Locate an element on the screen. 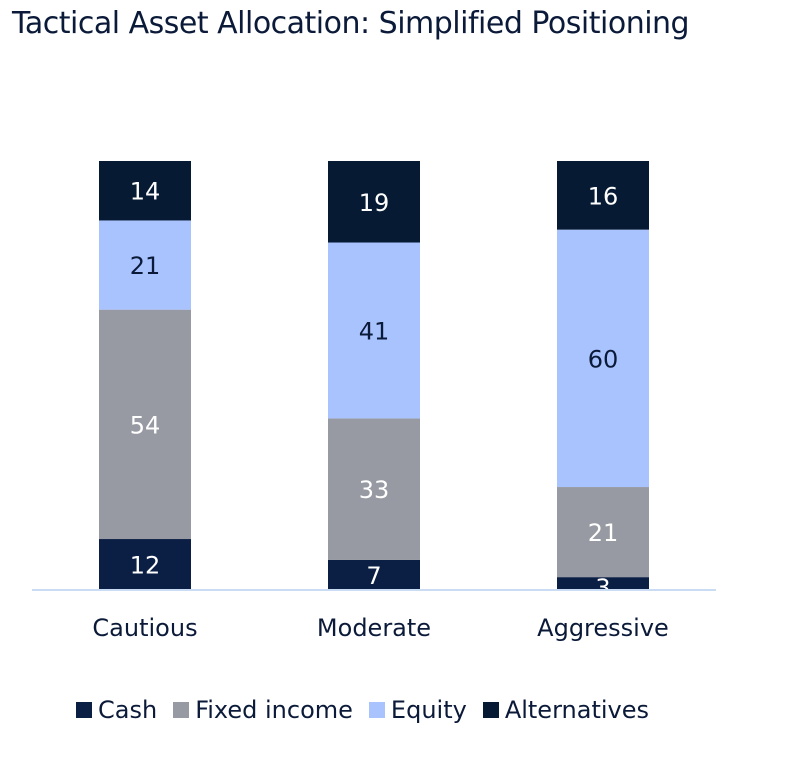 The height and width of the screenshot is (764, 800). data-label-equity-moderate: 41 is located at coordinates (374, 331).